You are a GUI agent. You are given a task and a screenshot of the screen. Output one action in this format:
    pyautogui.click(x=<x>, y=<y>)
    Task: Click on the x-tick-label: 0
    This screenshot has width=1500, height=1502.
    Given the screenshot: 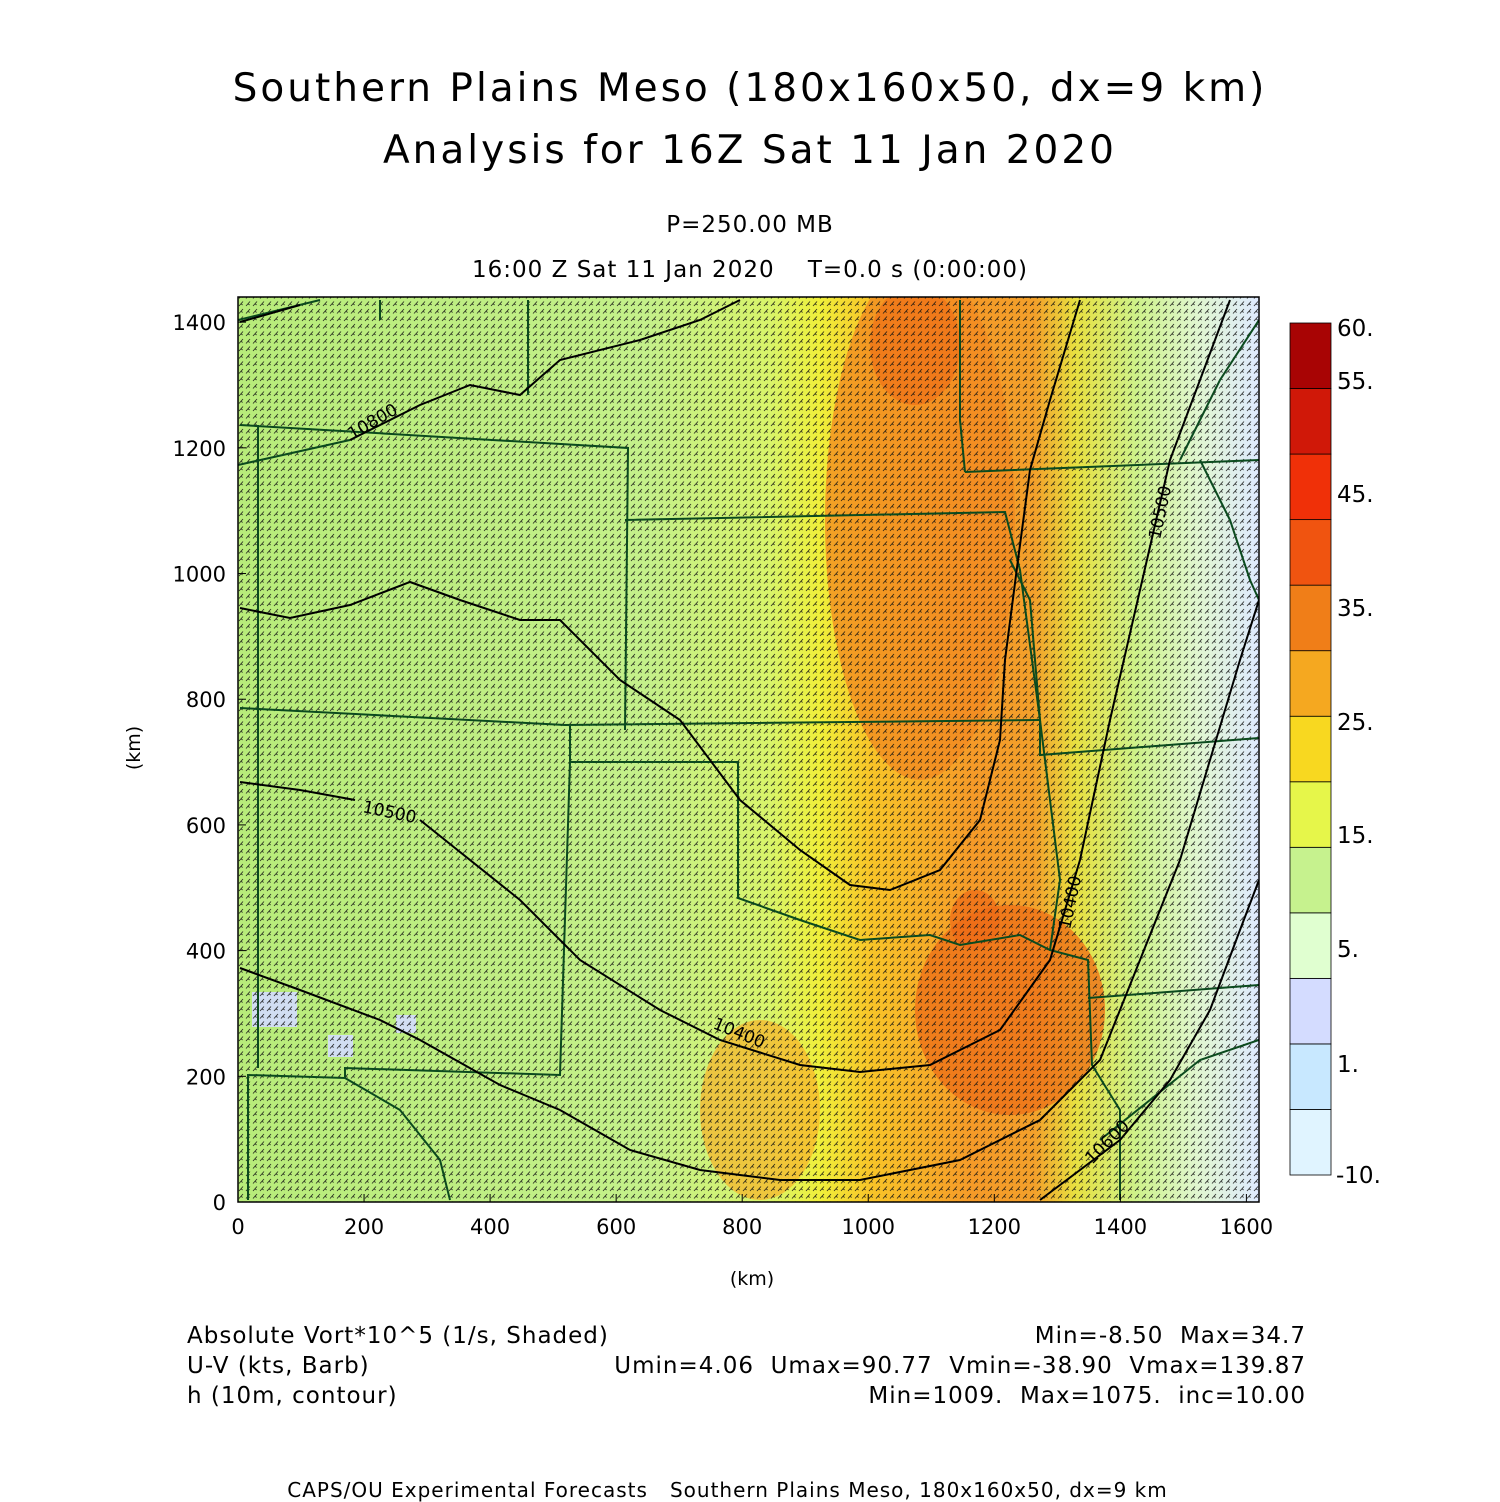 What is the action you would take?
    pyautogui.click(x=237, y=1227)
    